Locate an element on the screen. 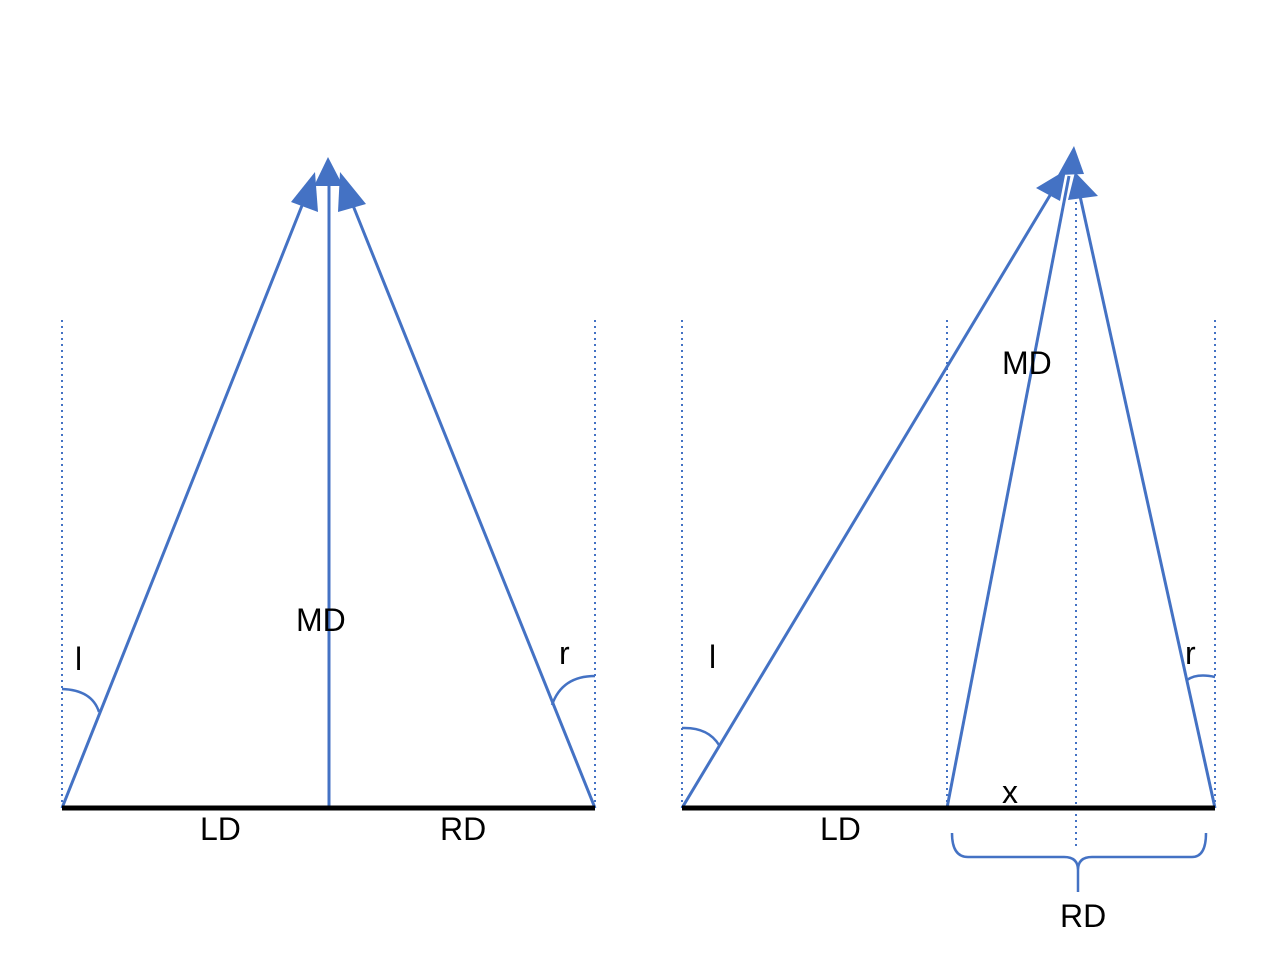  left-label-md: MD is located at coordinates (321, 620).